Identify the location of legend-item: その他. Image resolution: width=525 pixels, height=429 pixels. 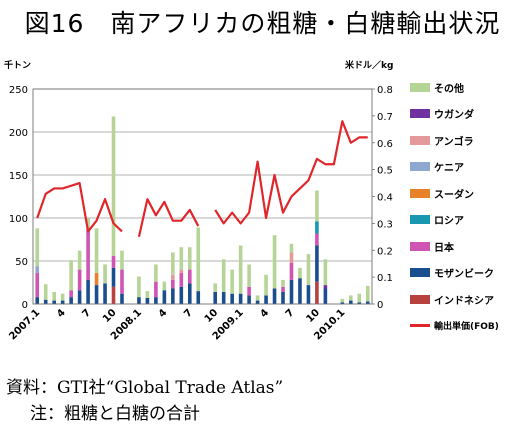
(437, 87).